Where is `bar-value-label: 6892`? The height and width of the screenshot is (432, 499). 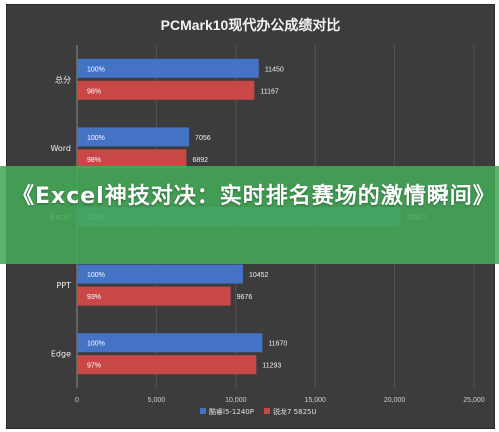
bar-value-label: 6892 is located at coordinates (200, 160).